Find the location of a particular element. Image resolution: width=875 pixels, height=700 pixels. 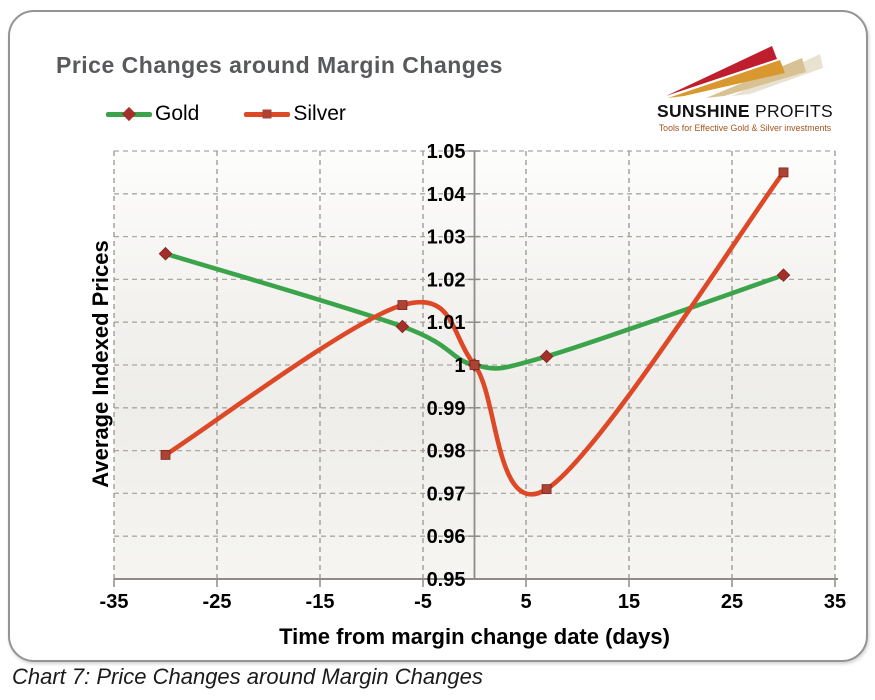

legend-item-gold: Gold is located at coordinates (152, 114).